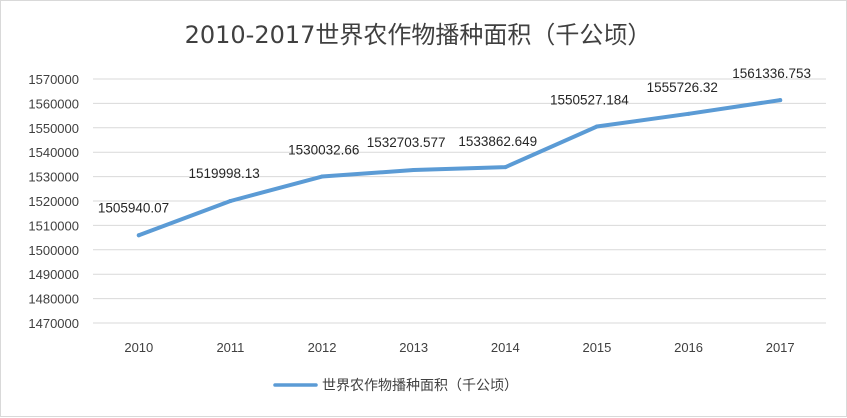  Describe the element at coordinates (505, 347) in the screenshot. I see `x-tick-label: 2014` at that location.